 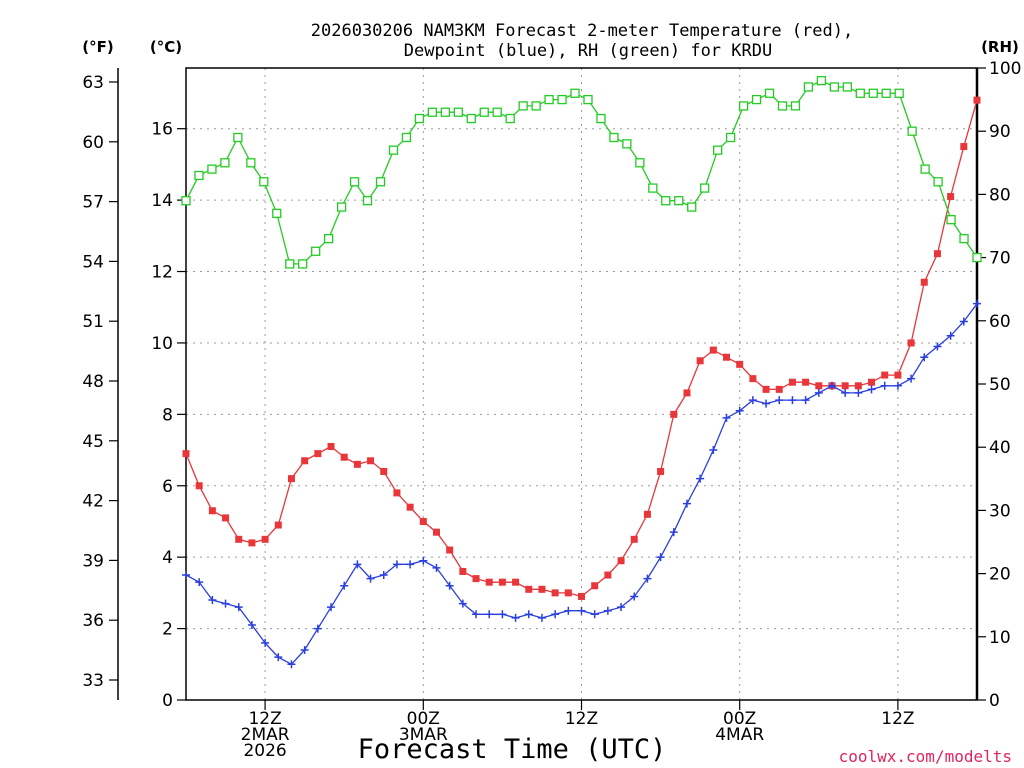 What do you see at coordinates (167, 487) in the screenshot?
I see `celsius-tick-label: 6` at bounding box center [167, 487].